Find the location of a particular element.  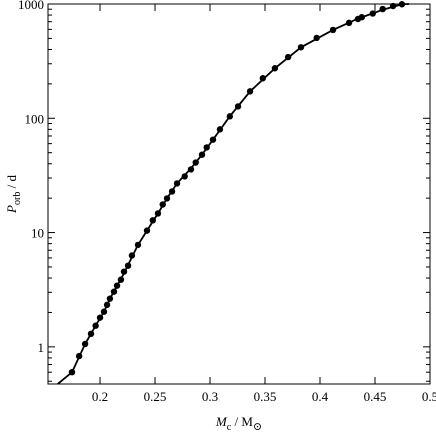

y-tick-label: 100 is located at coordinates (35, 118).